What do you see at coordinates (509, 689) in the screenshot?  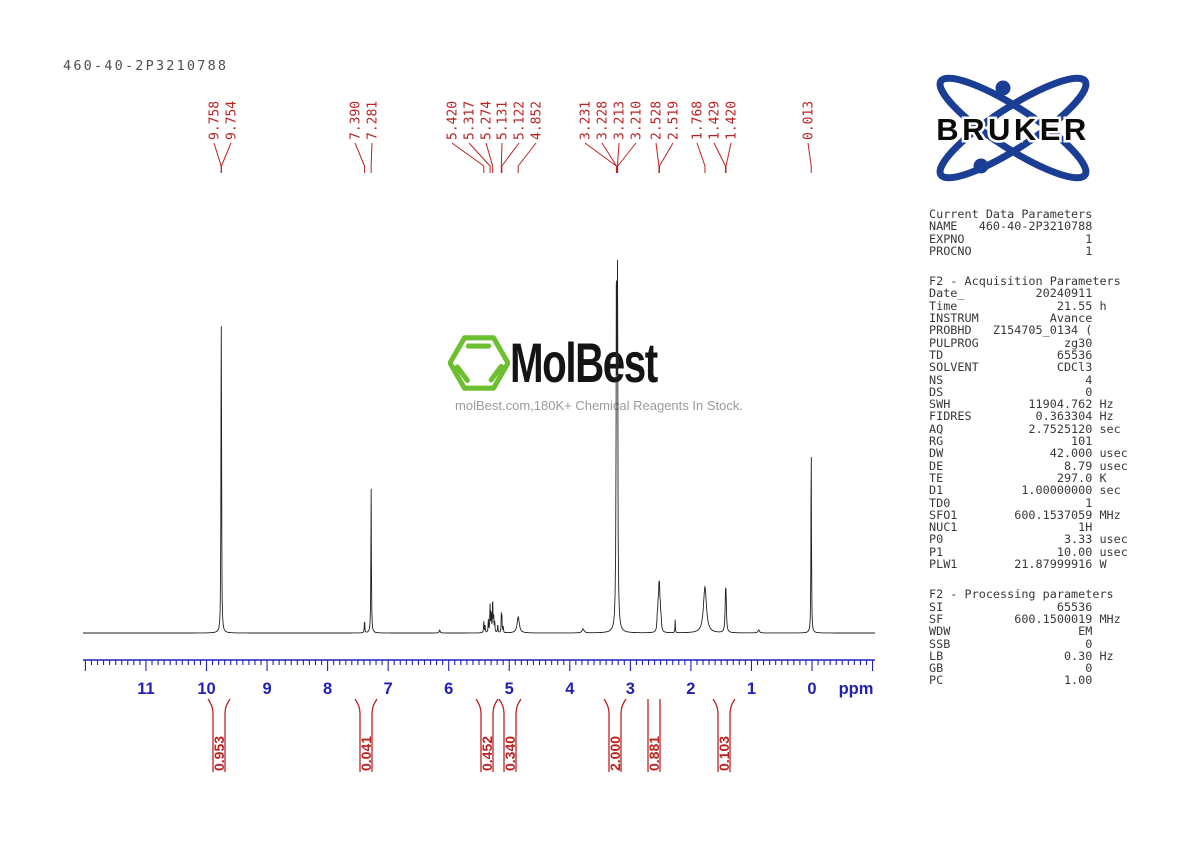 I see `axis-tick-label: 5` at bounding box center [509, 689].